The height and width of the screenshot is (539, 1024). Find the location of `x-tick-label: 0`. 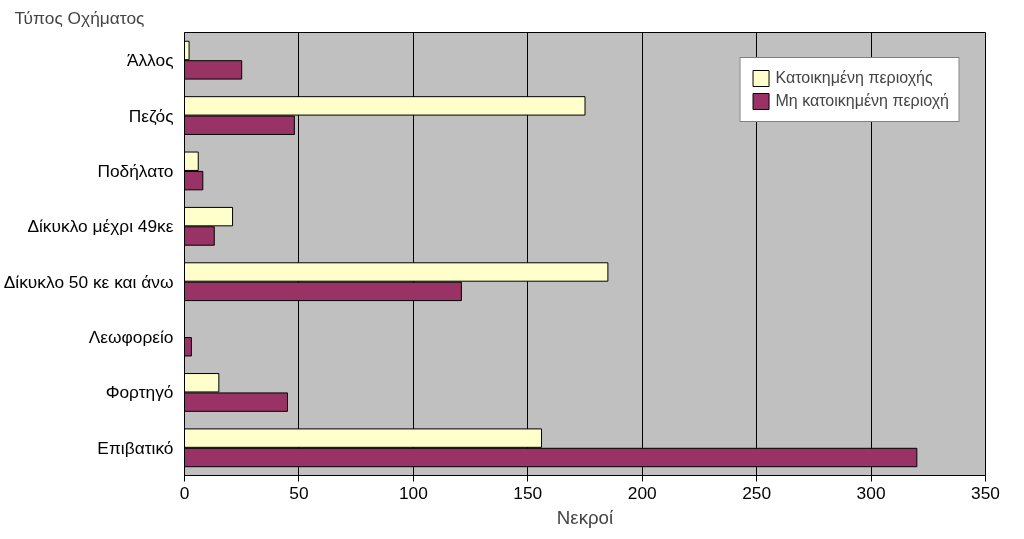

x-tick-label: 0 is located at coordinates (184, 492).